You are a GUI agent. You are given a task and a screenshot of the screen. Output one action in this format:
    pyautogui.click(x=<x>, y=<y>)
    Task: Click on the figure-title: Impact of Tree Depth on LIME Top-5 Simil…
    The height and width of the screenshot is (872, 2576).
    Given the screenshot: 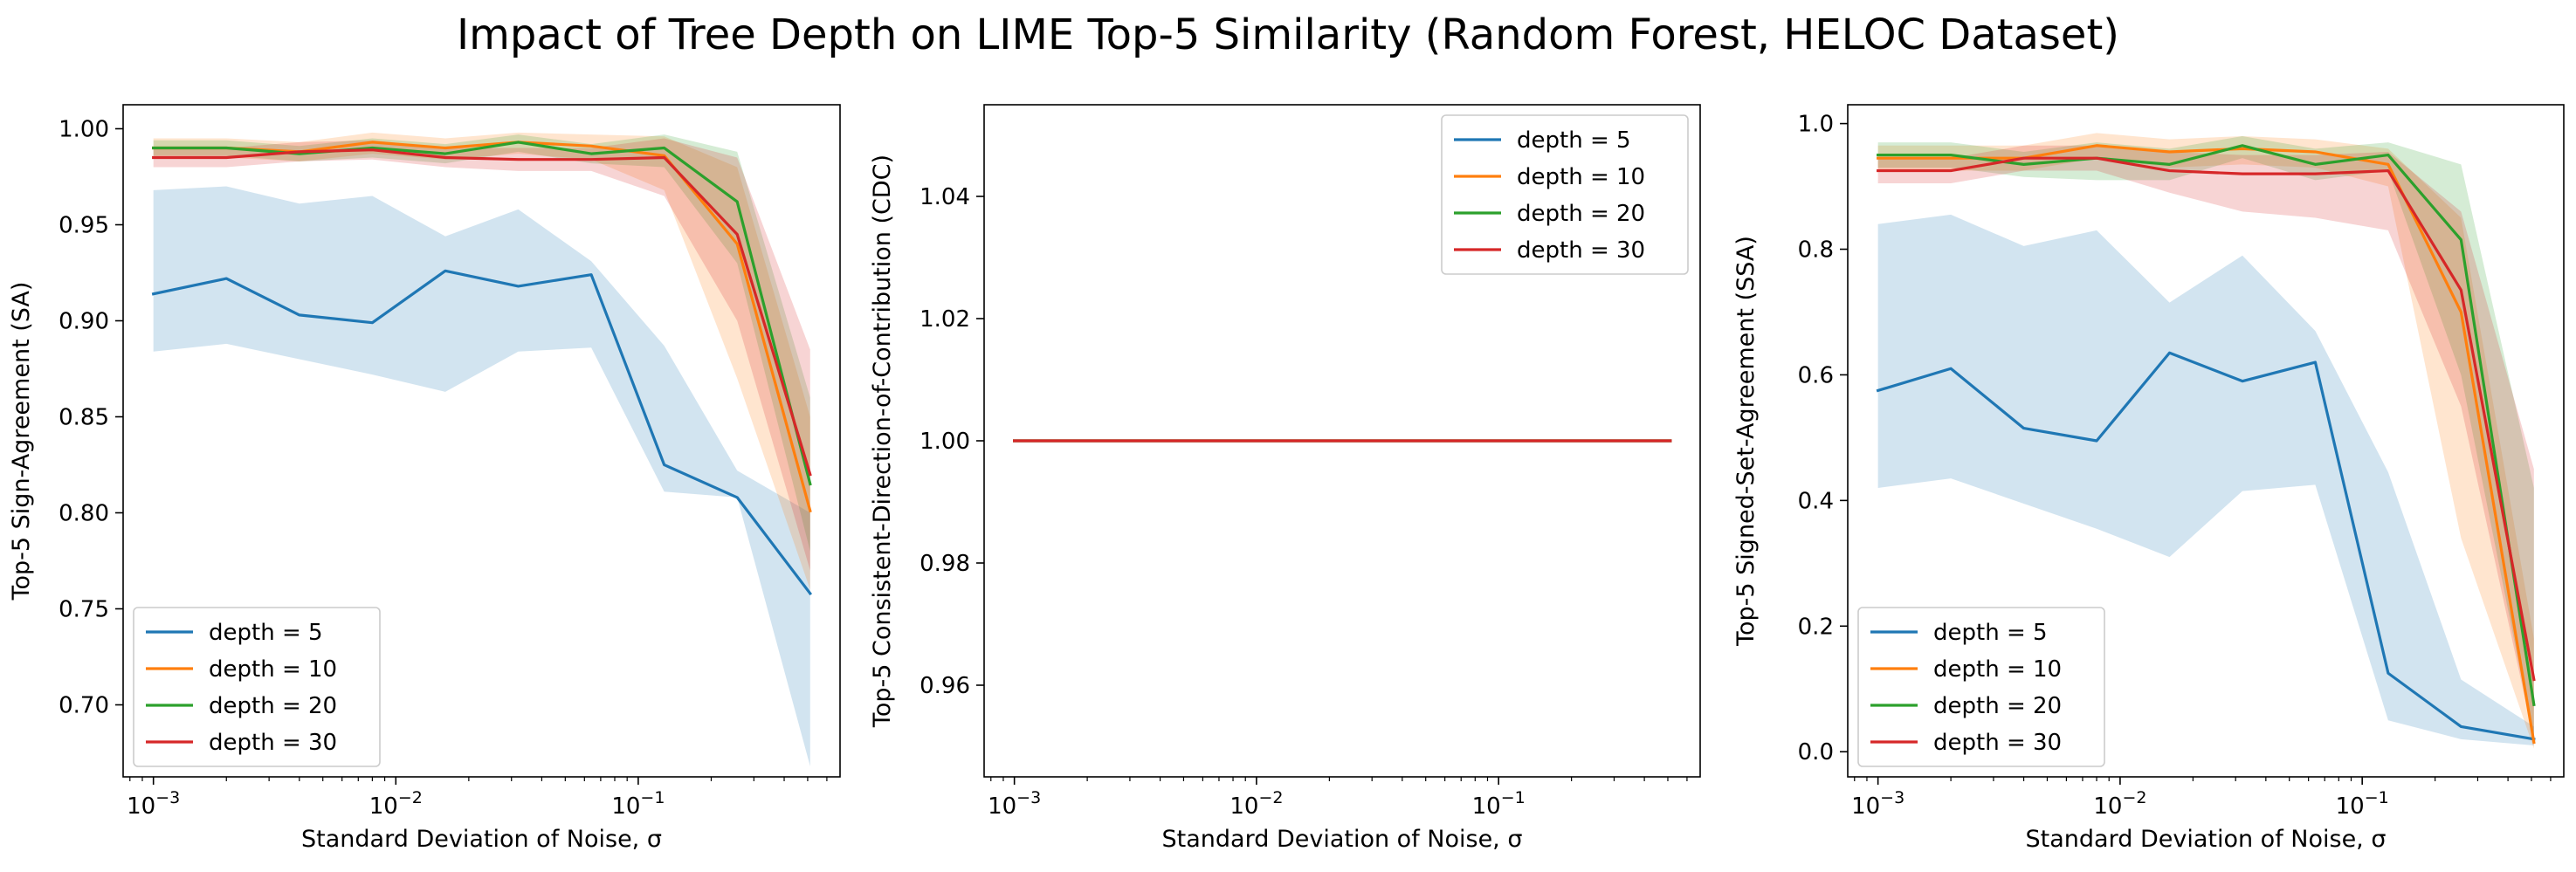 What is the action you would take?
    pyautogui.click(x=1288, y=34)
    